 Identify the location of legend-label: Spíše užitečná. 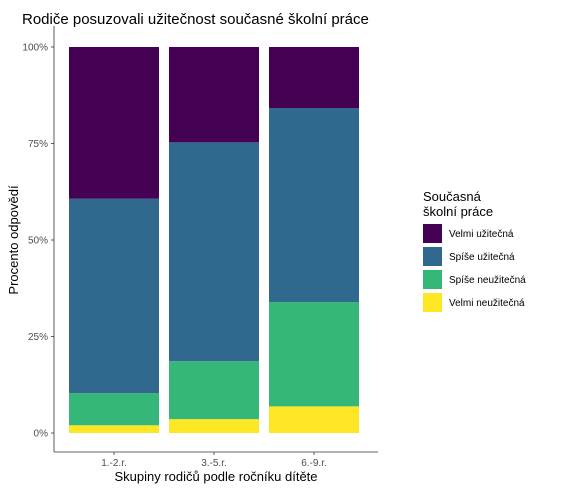
(482, 257).